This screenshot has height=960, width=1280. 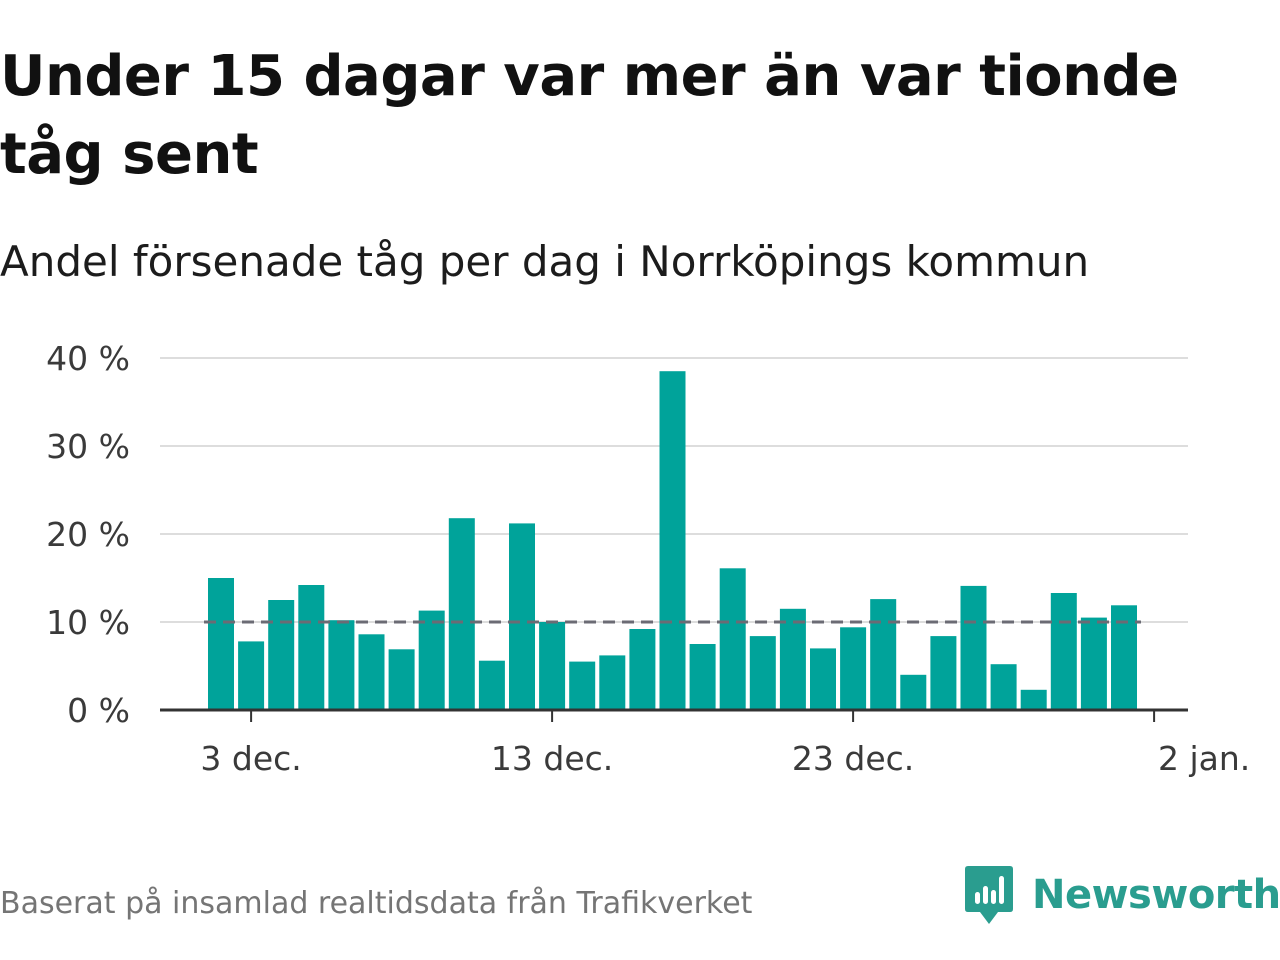 What do you see at coordinates (552, 758) in the screenshot?
I see `x-tick-label: 13 dec.` at bounding box center [552, 758].